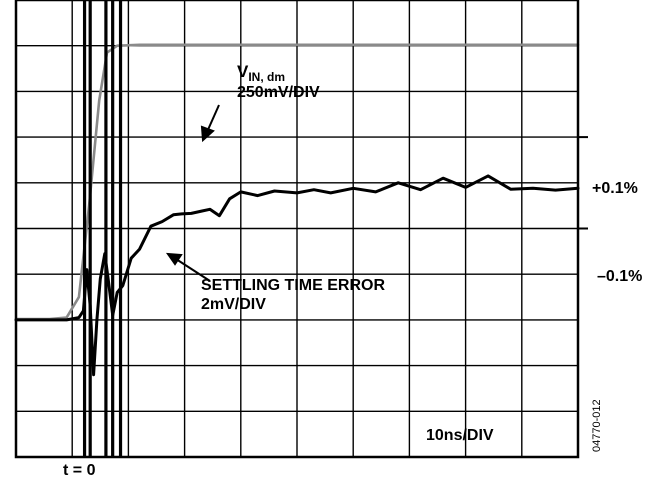 Image resolution: width=660 pixels, height=482 pixels. Describe the element at coordinates (278, 92) in the screenshot. I see `vin-scale-label: 250mV/DIV` at that location.